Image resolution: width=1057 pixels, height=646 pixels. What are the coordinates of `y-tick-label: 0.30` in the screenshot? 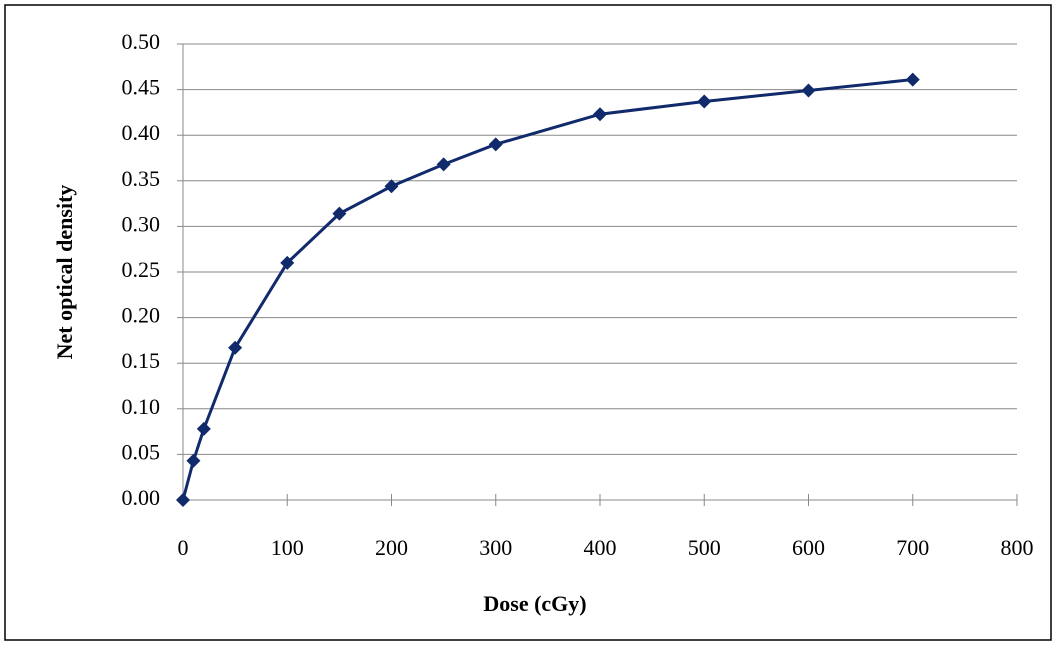 It's located at (141, 223).